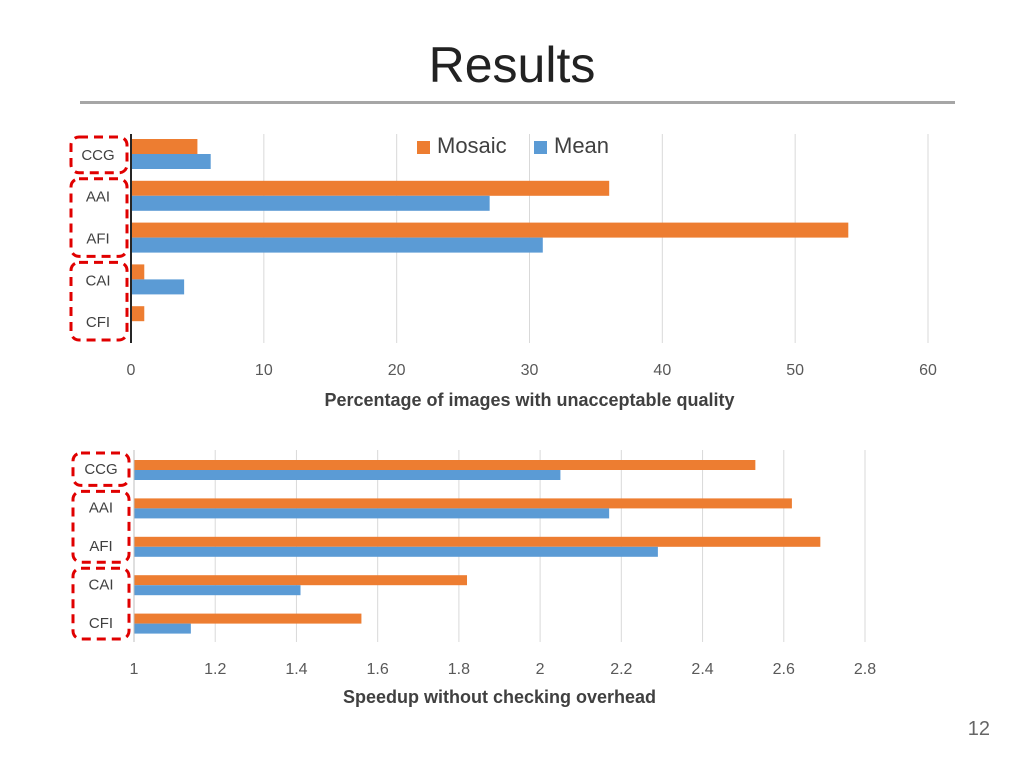 This screenshot has height=768, width=1024. Describe the element at coordinates (530, 370) in the screenshot. I see `x-tick-label: 30` at that location.